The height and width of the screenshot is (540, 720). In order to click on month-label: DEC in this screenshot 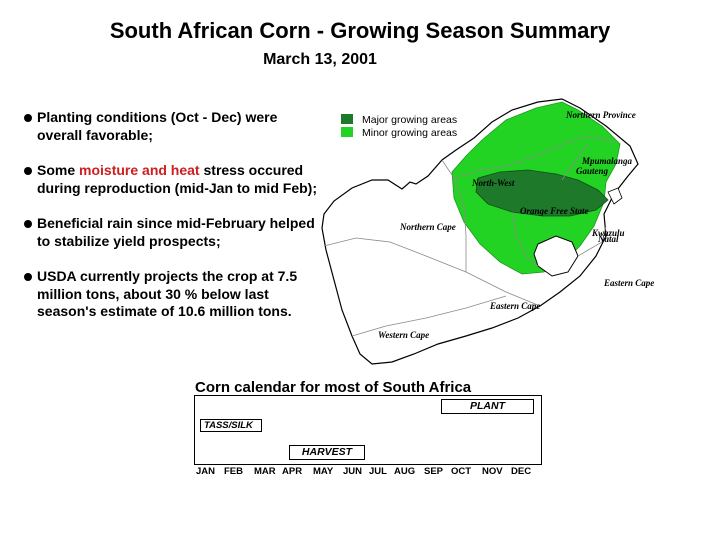, I will do `click(521, 471)`.